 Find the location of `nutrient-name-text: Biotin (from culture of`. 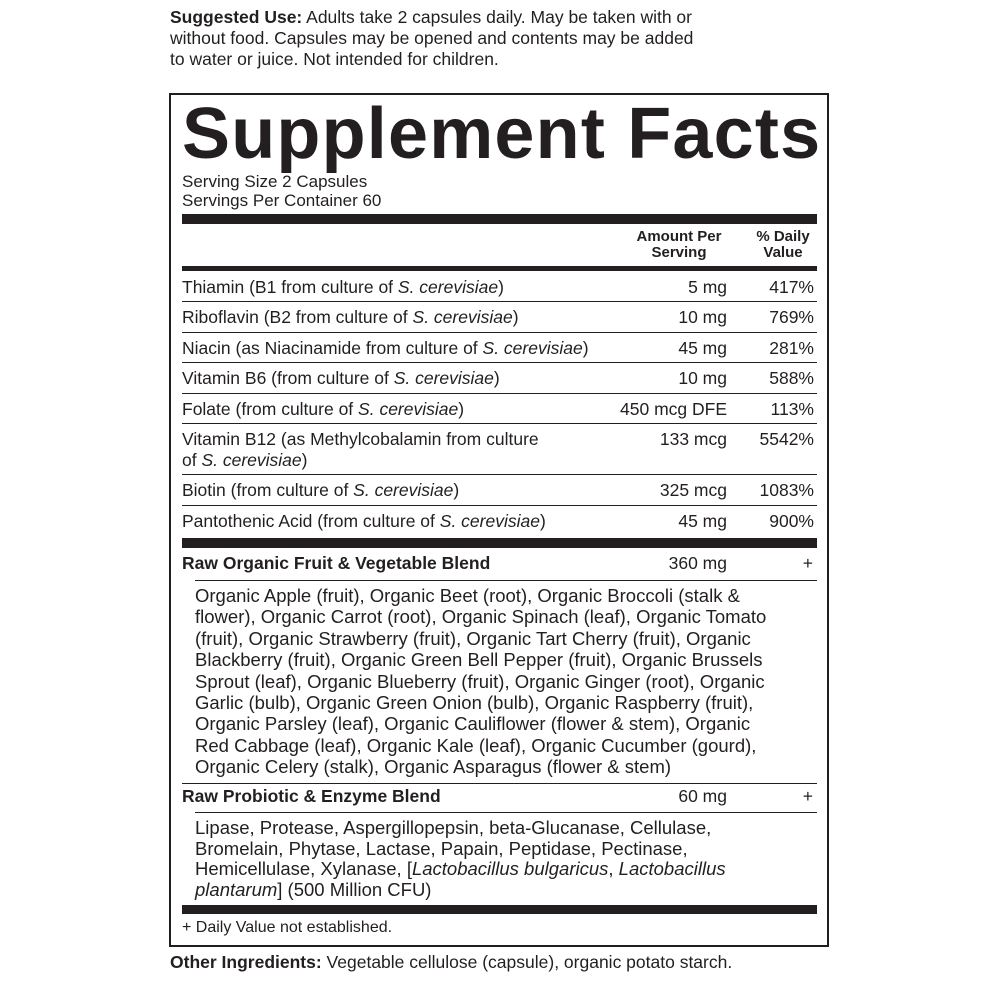

nutrient-name-text: Biotin (from culture of is located at coordinates (268, 490).